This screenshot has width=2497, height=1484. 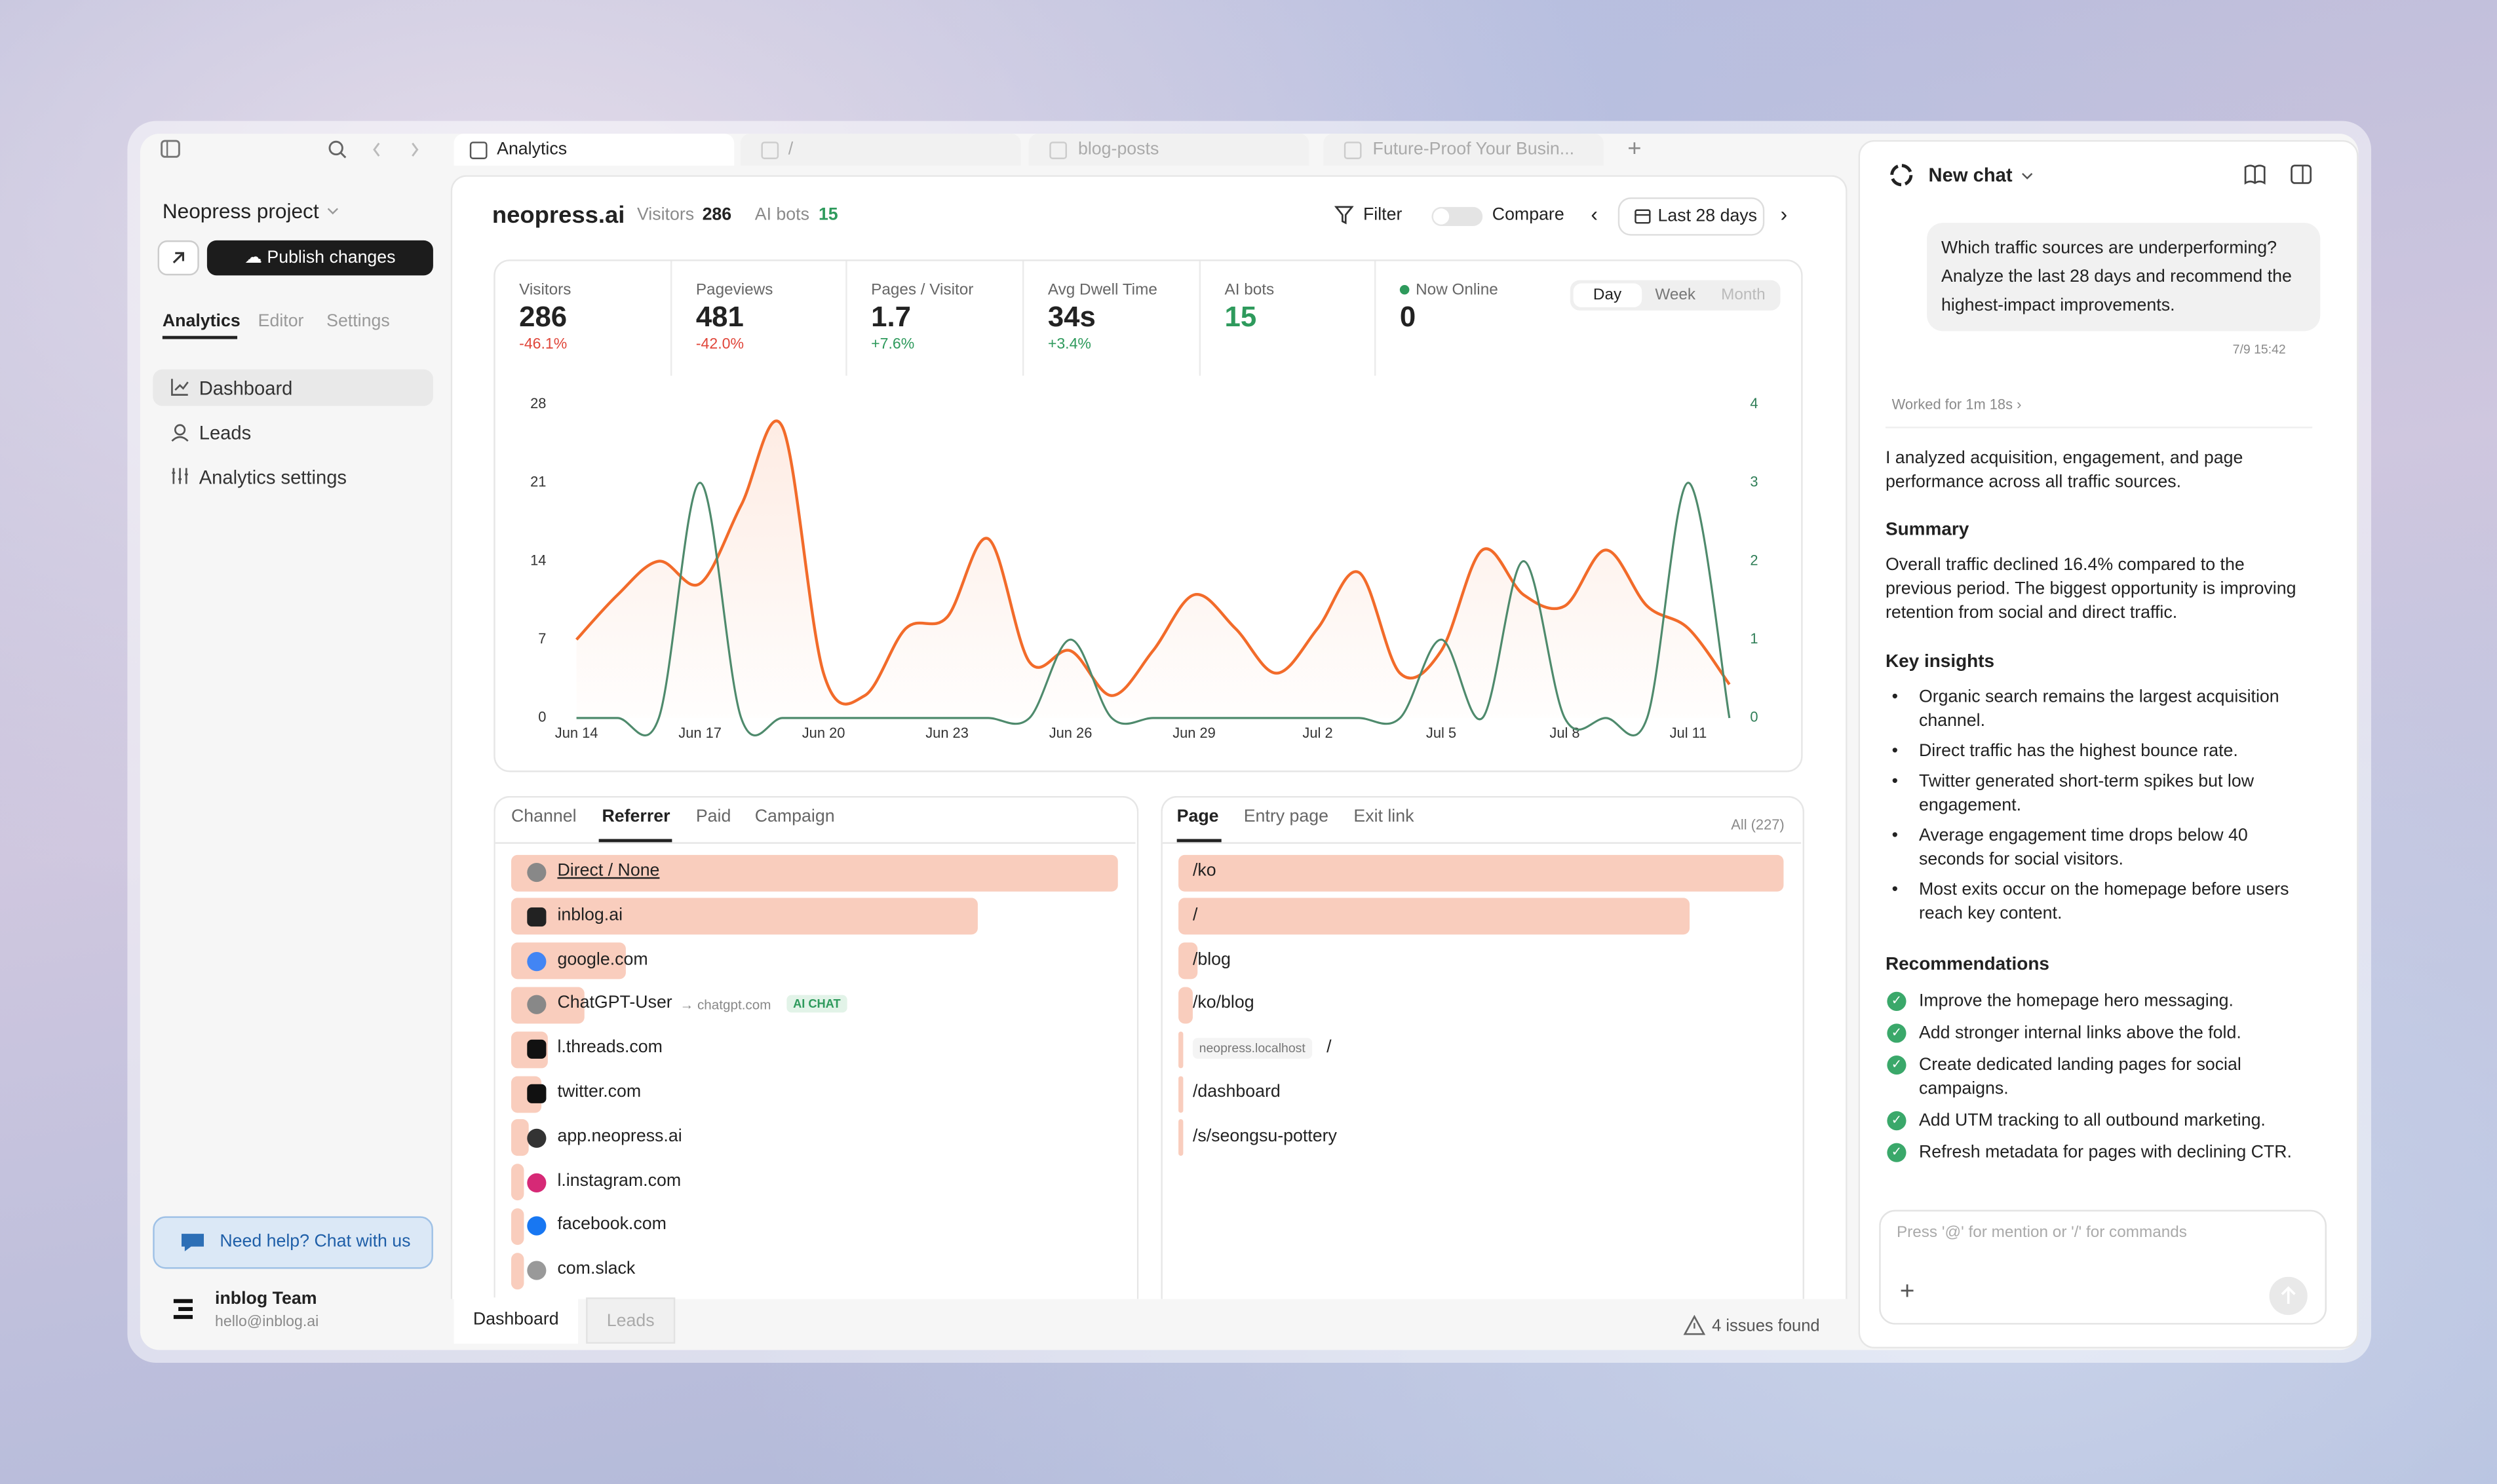 What do you see at coordinates (2099, 427) in the screenshot?
I see `divider` at bounding box center [2099, 427].